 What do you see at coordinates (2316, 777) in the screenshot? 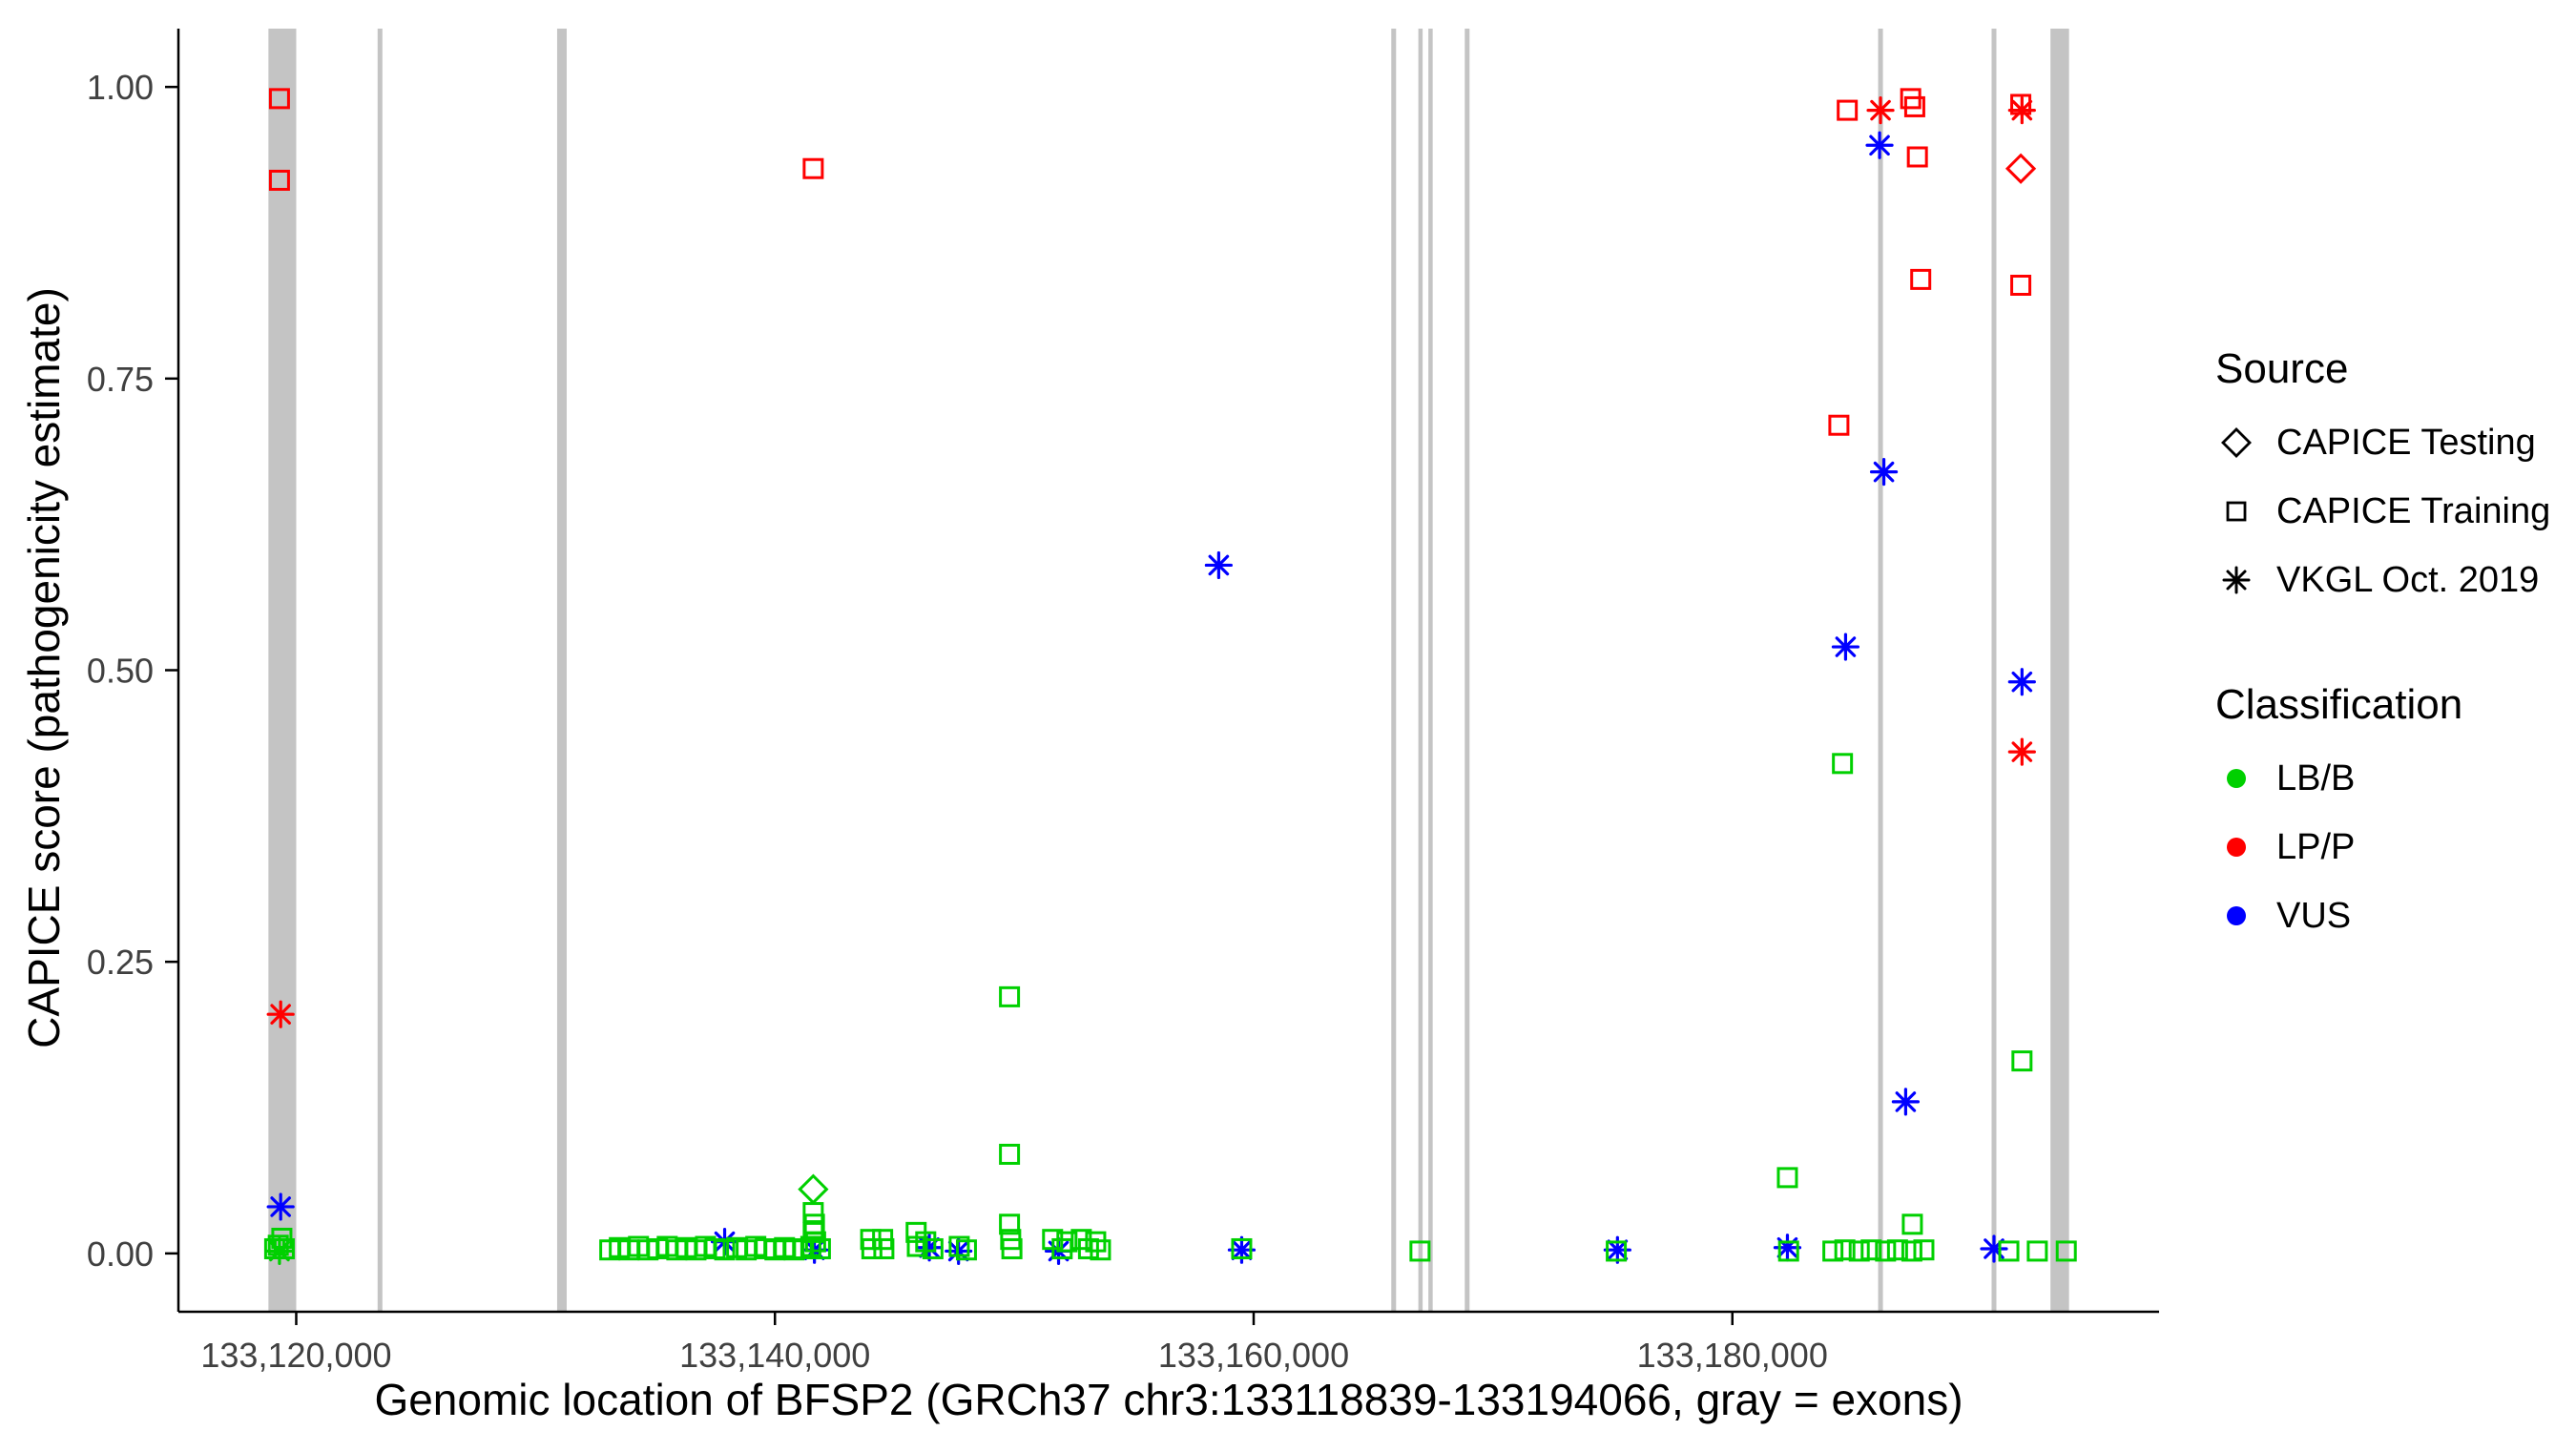
I see `legend-label: LB/B` at bounding box center [2316, 777].